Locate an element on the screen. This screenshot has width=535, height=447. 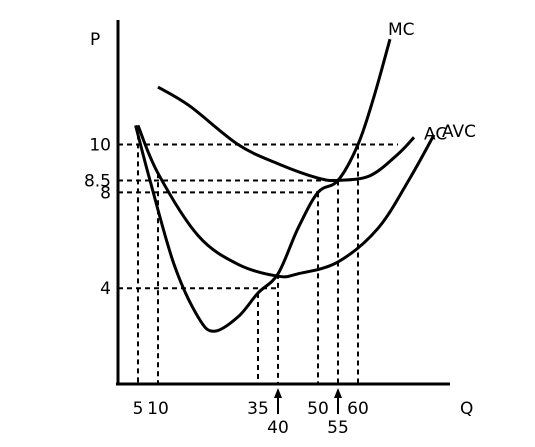
y-tick-labels: 10 8.58 4 is located at coordinates (97, 218).